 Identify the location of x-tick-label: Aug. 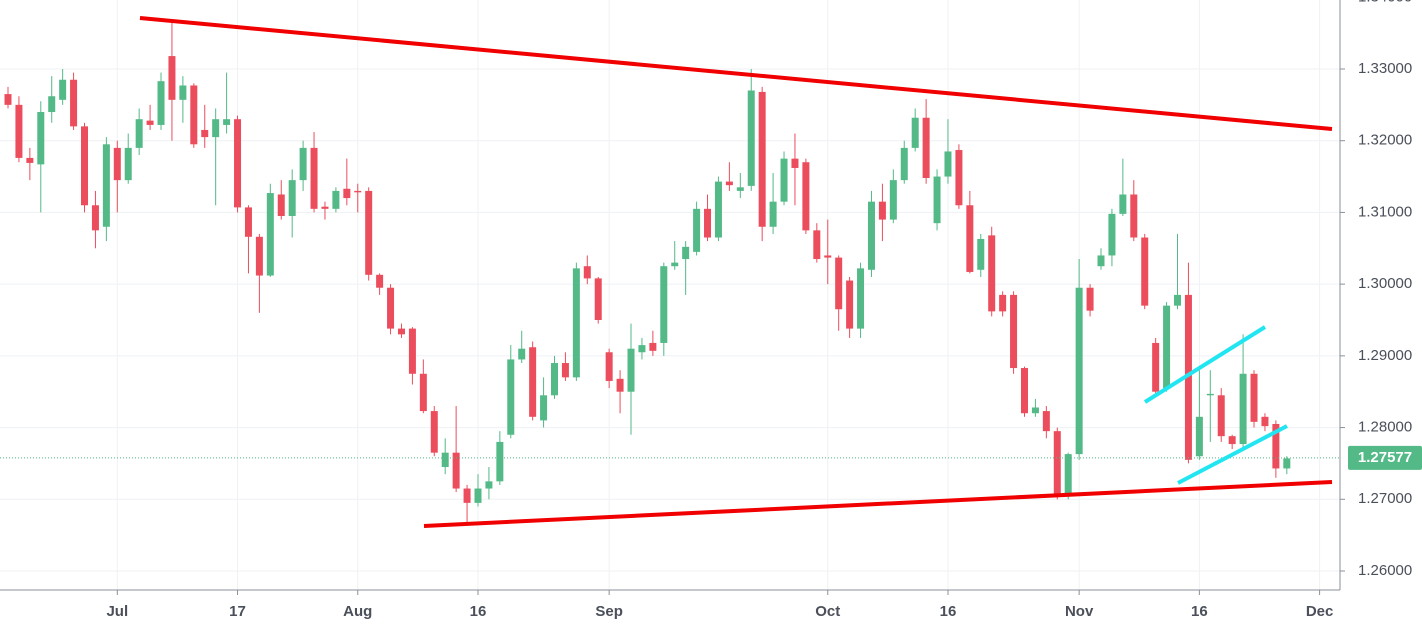
(357, 611).